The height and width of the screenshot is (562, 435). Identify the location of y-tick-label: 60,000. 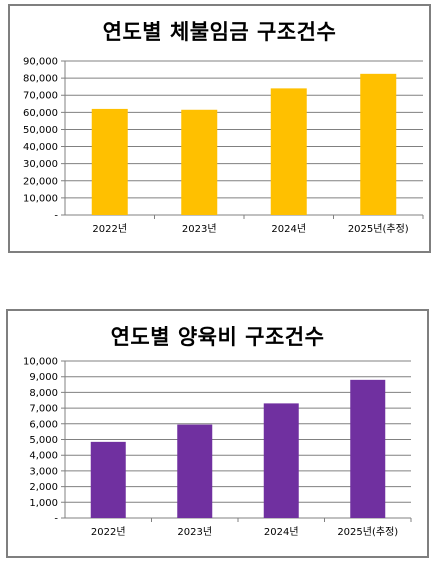
(40, 113).